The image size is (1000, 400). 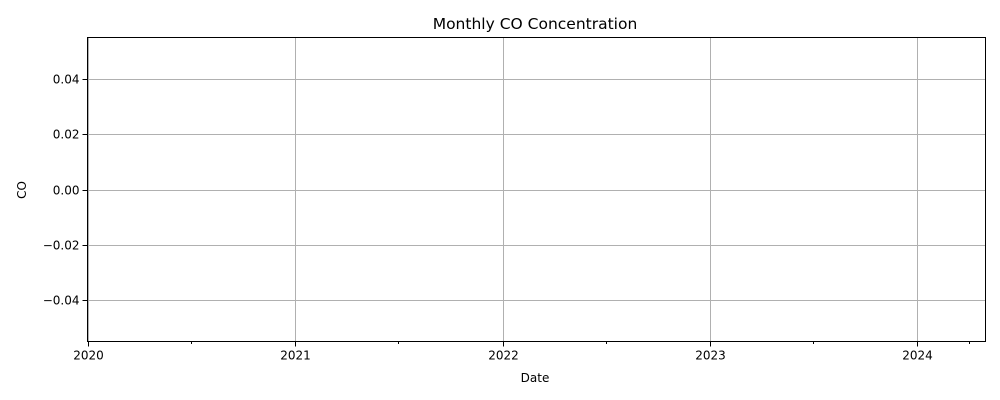 I want to click on x-axis-label: Date, so click(x=535, y=378).